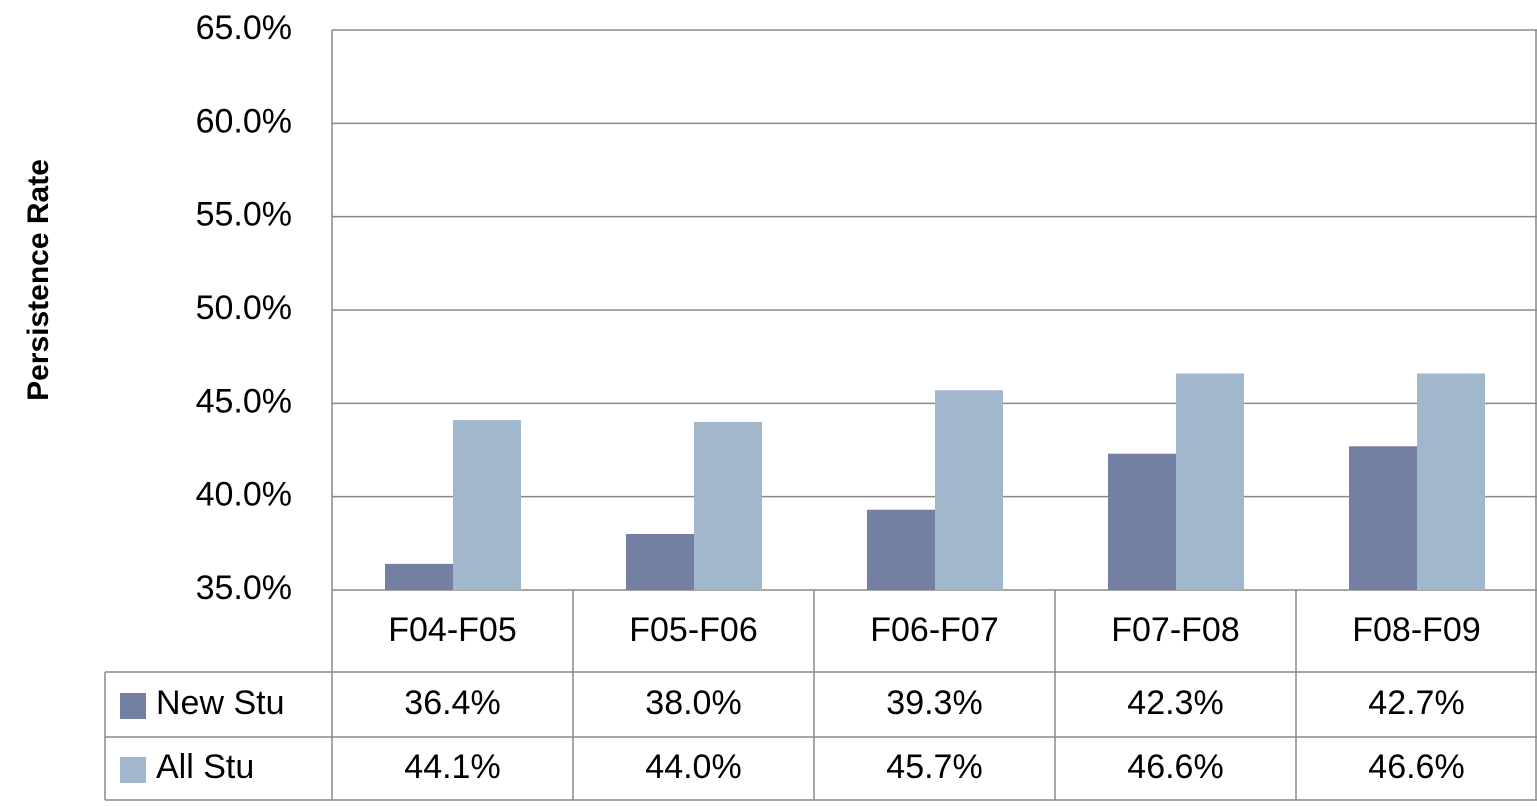  What do you see at coordinates (244, 495) in the screenshot?
I see `y-tick-label: 40.0%` at bounding box center [244, 495].